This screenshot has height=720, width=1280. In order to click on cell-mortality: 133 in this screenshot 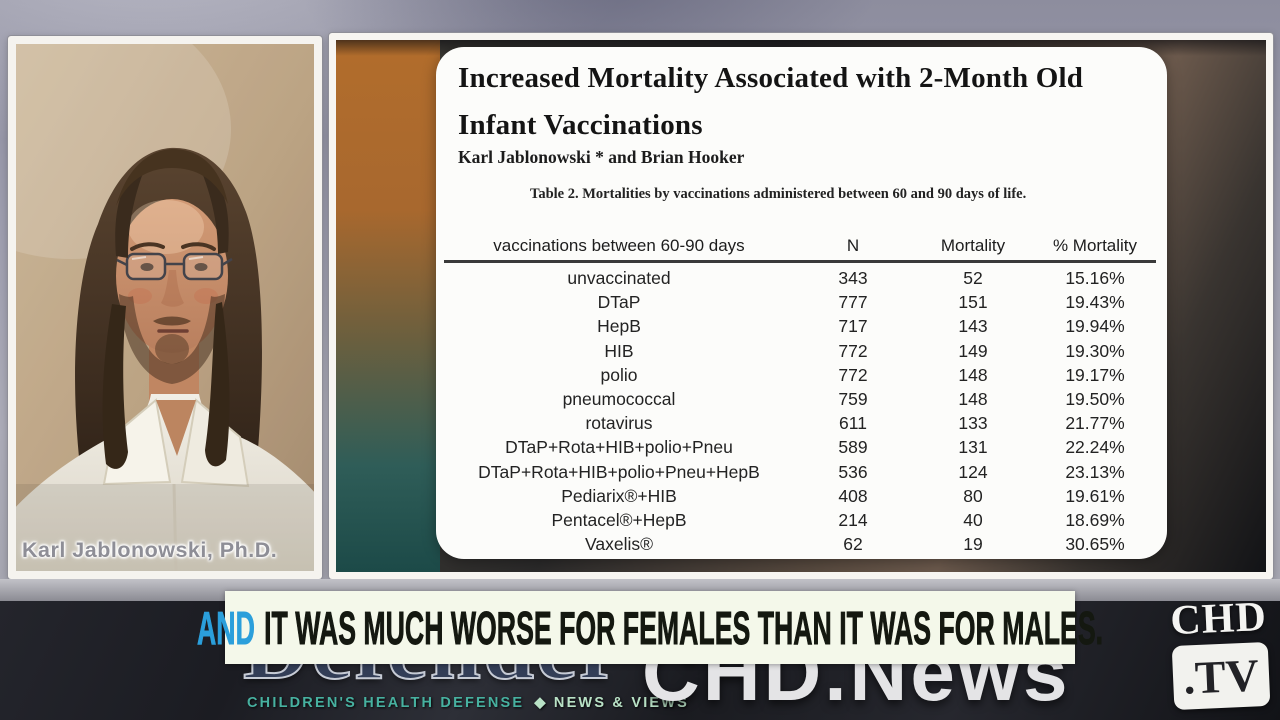, I will do `click(973, 423)`.